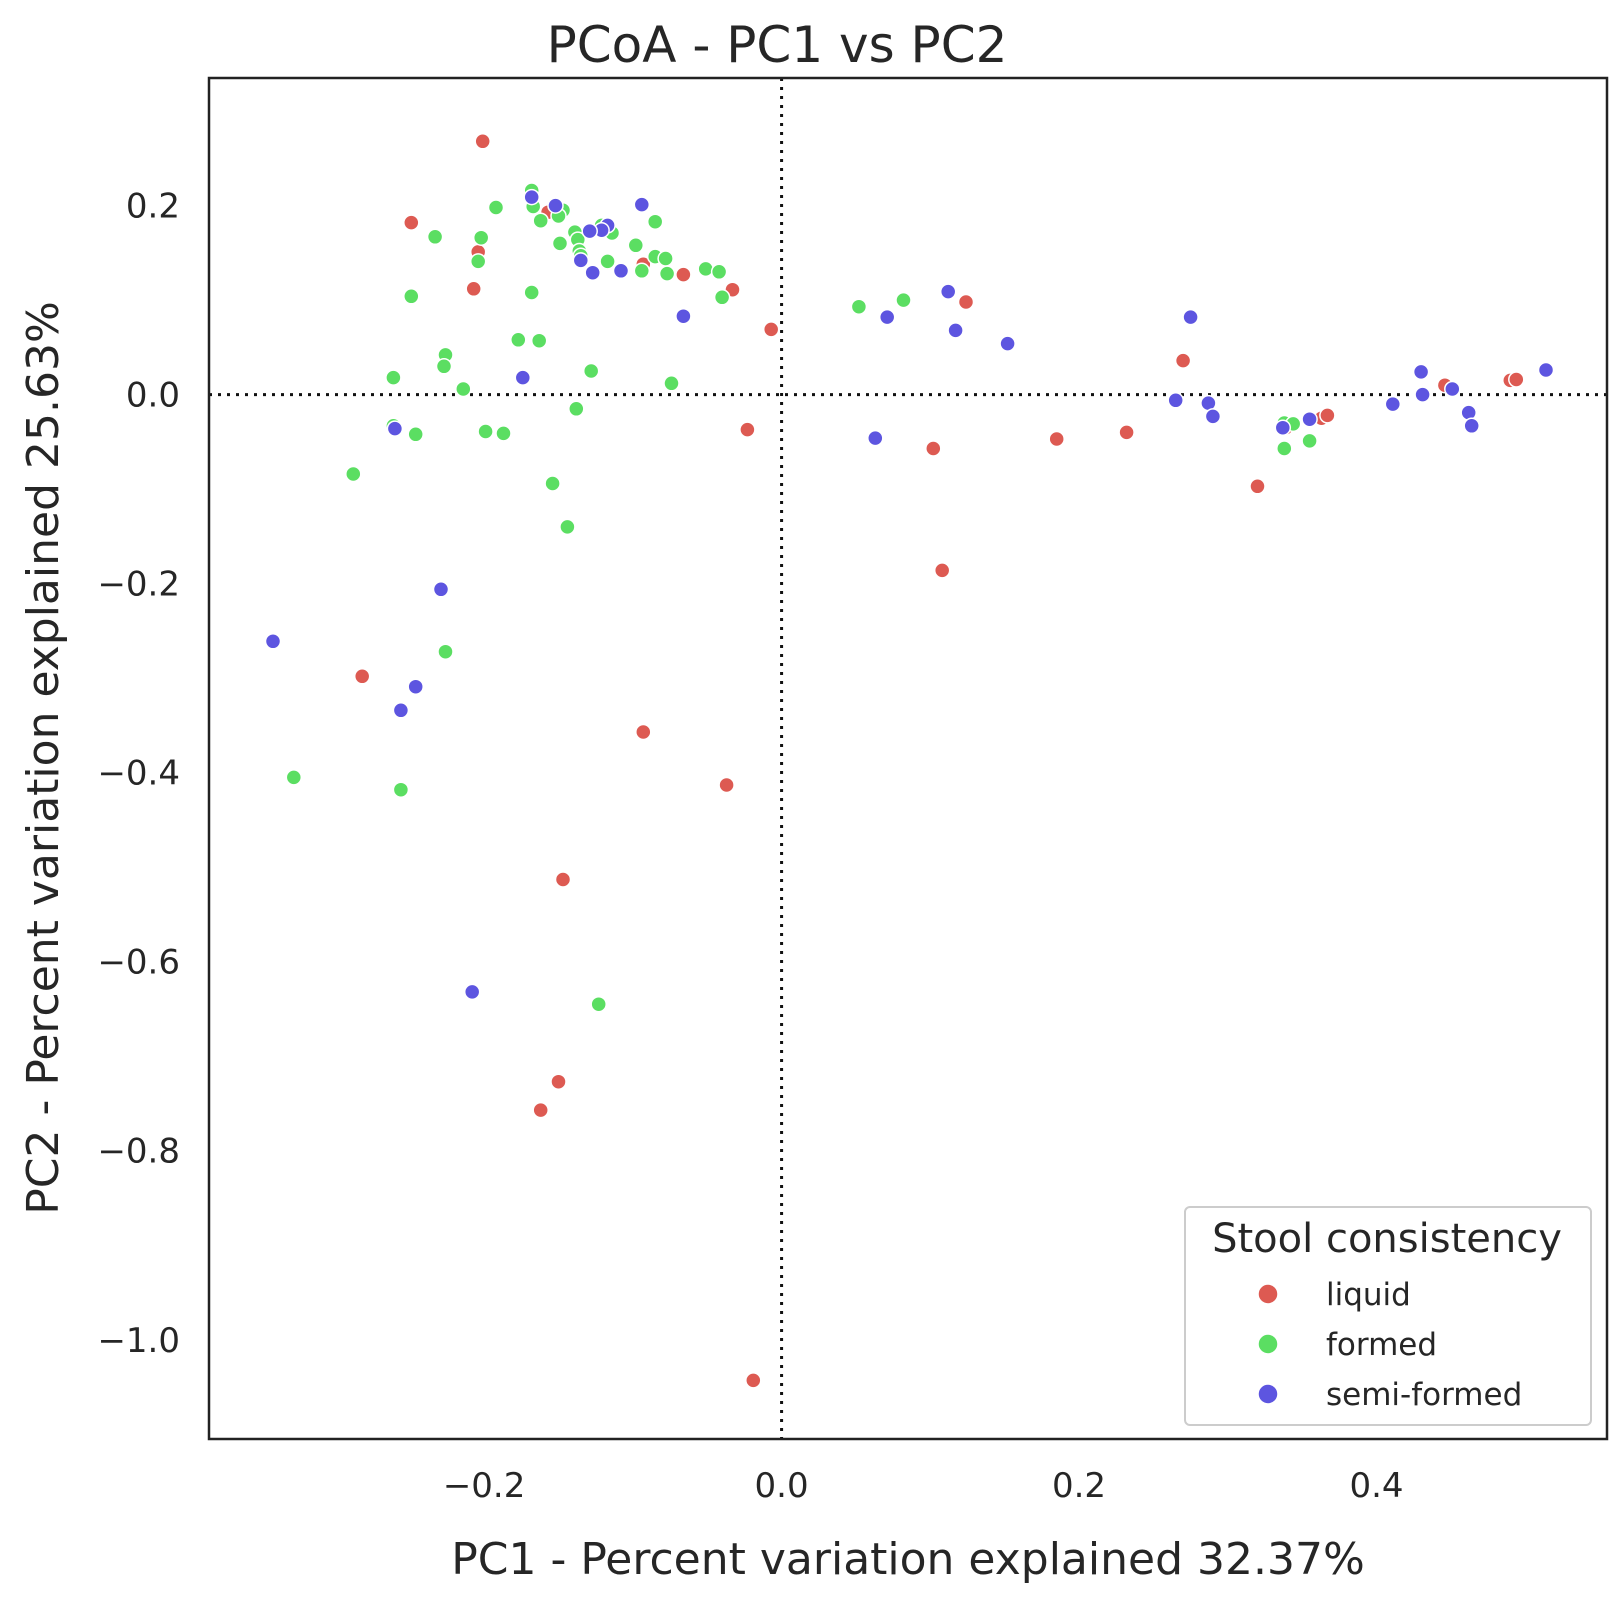 The width and height of the screenshot is (1622, 1600). I want to click on y-tick-label: −0.6, so click(138, 963).